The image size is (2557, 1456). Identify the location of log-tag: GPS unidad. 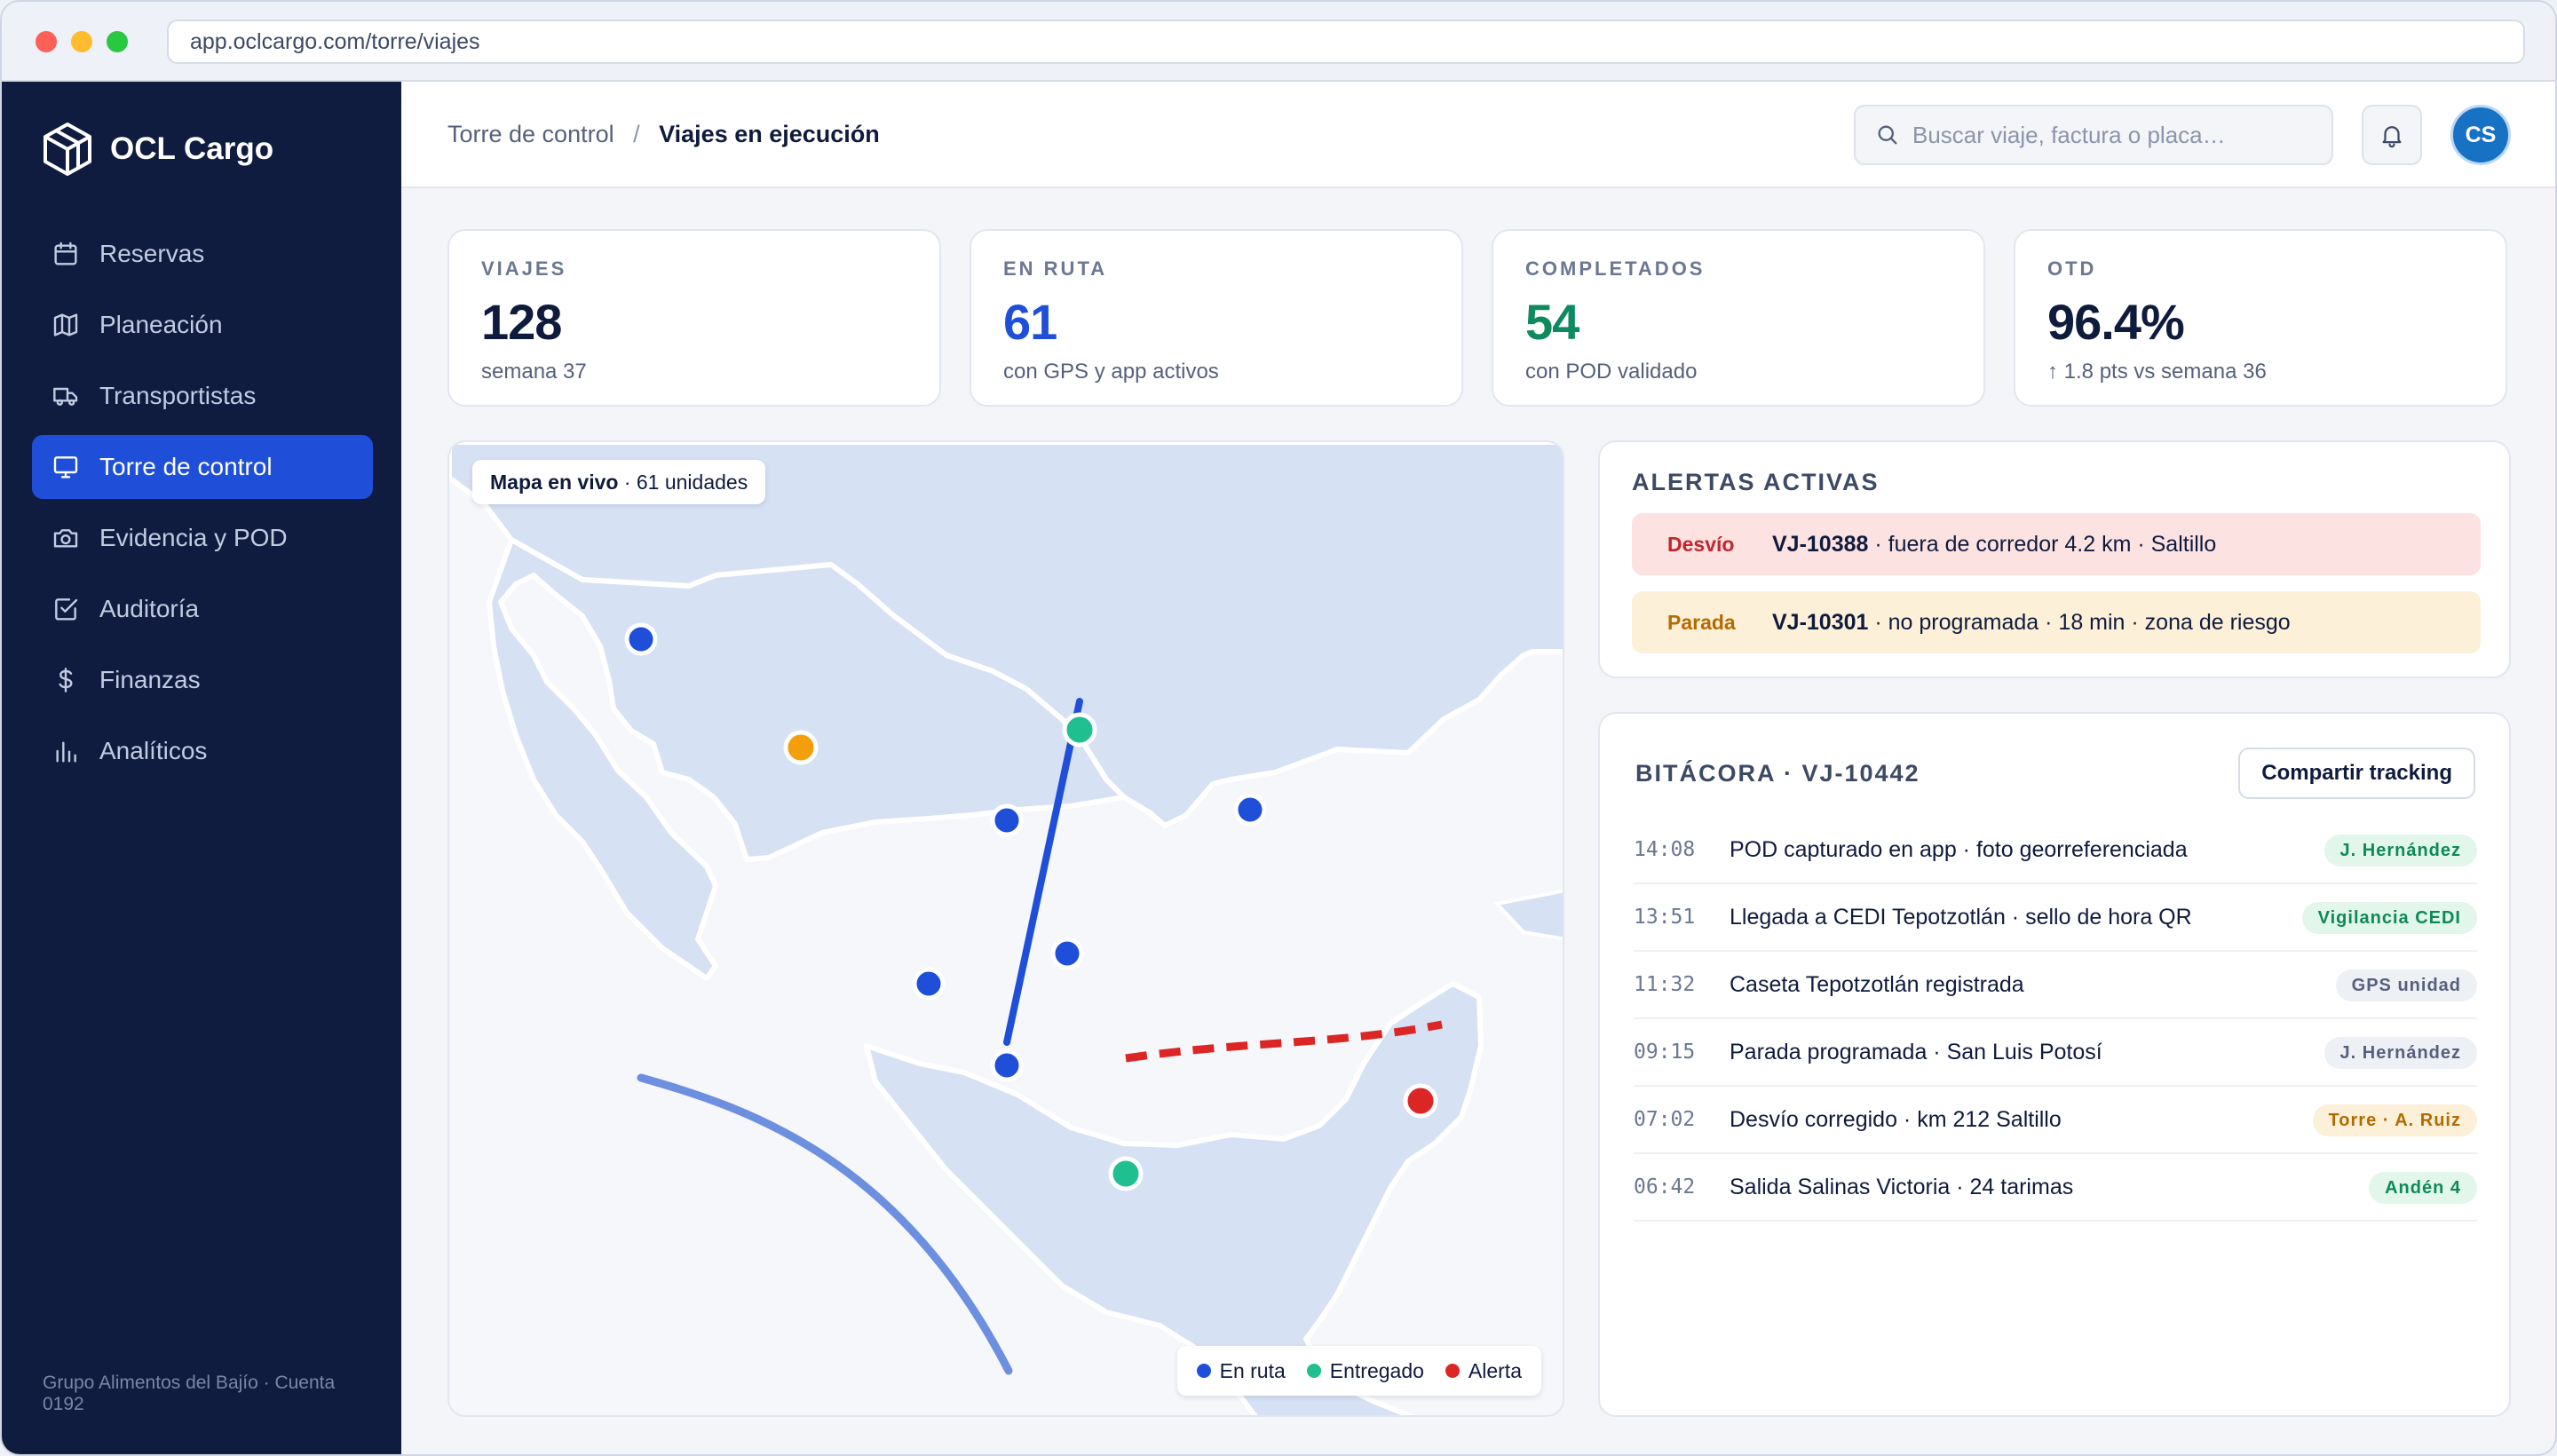
(2406, 985).